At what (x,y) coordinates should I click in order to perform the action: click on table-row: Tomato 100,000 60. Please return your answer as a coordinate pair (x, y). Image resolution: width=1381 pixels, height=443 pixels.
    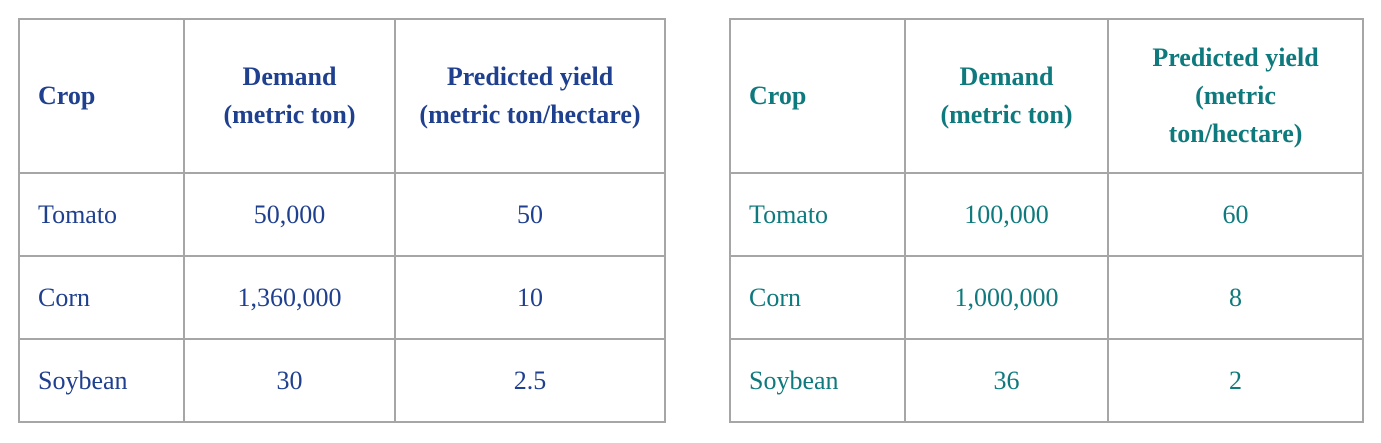
    Looking at the image, I should click on (1046, 214).